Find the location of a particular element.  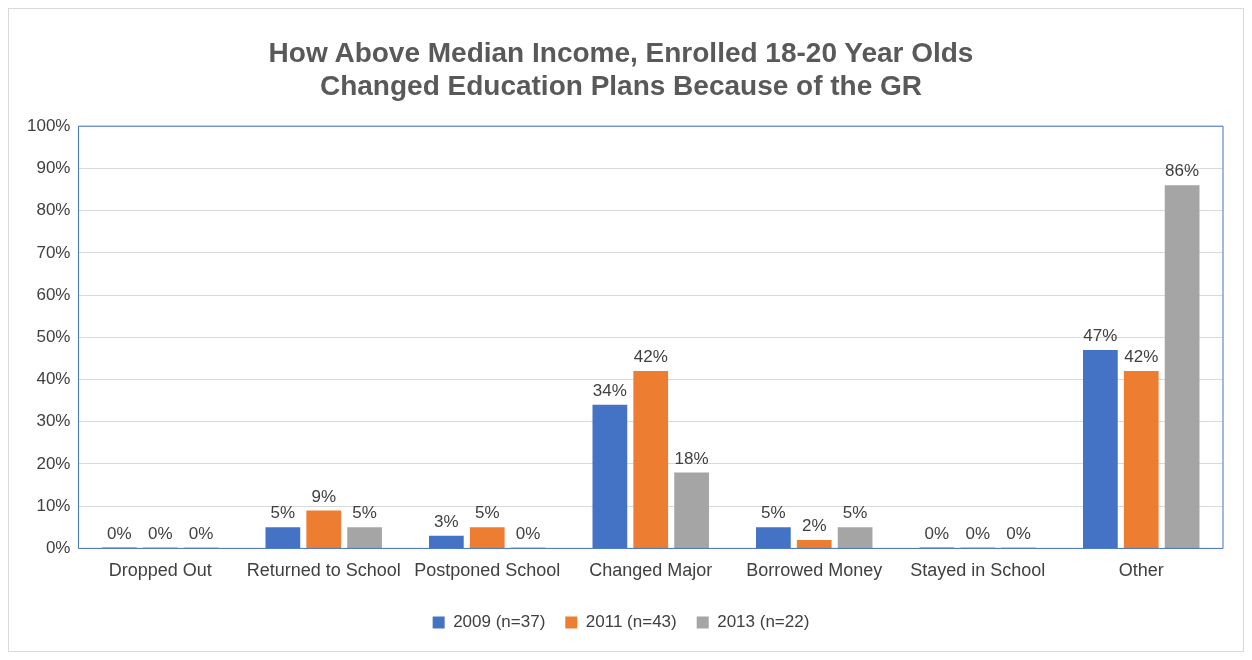

y-tick-label: 100% is located at coordinates (49, 125).